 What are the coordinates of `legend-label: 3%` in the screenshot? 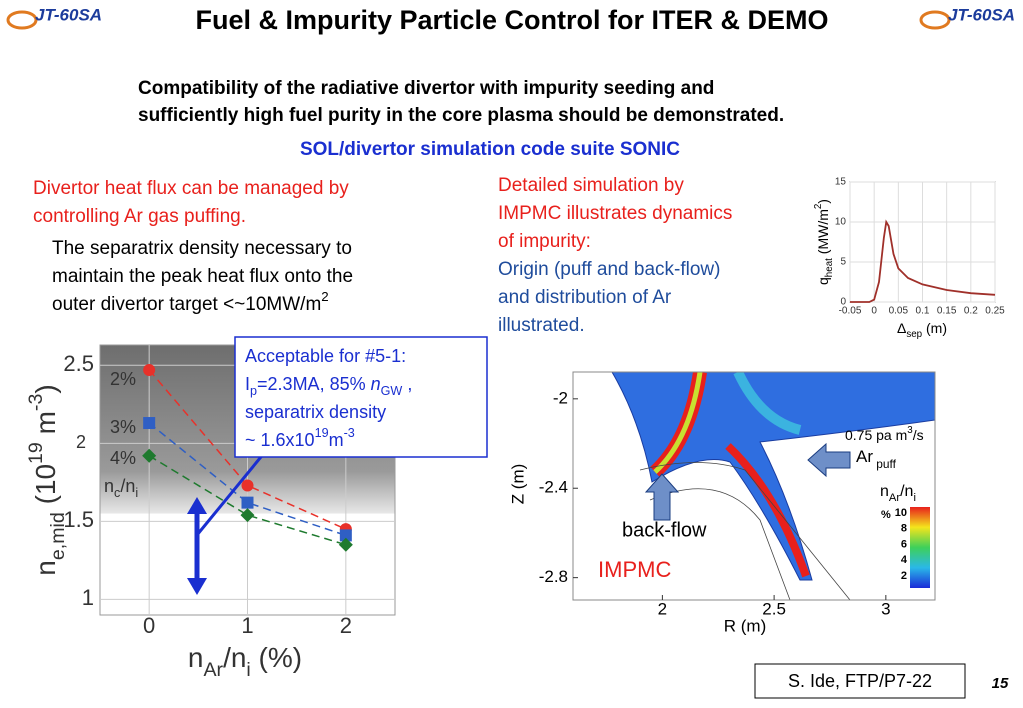 It's located at (123, 427).